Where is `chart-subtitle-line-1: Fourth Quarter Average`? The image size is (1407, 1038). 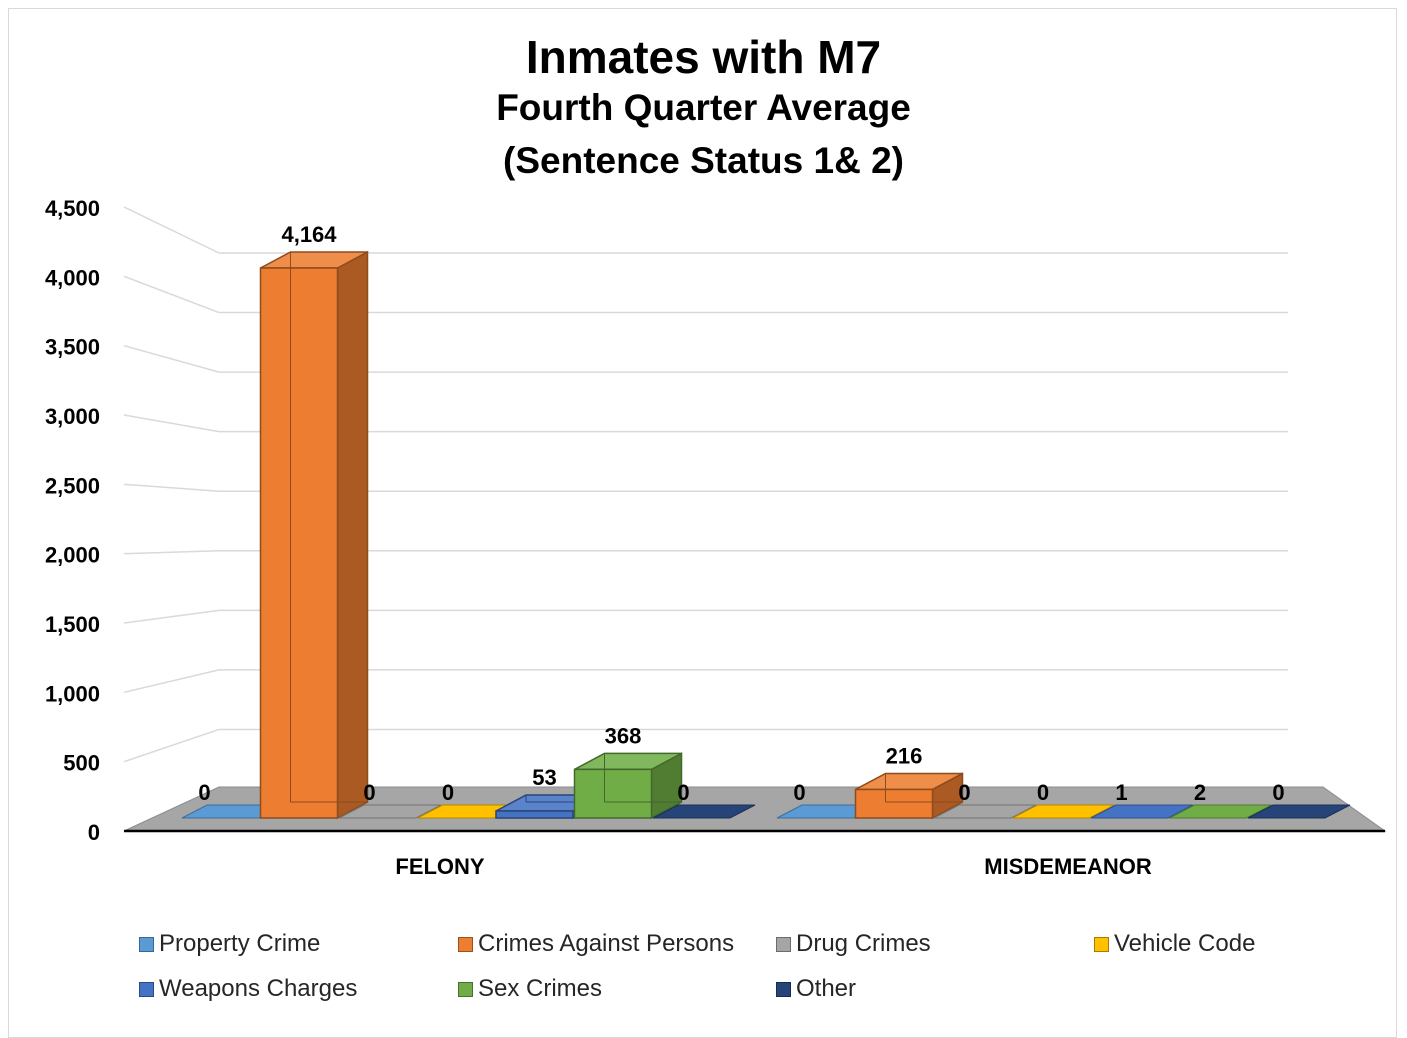 chart-subtitle-line-1: Fourth Quarter Average is located at coordinates (703, 107).